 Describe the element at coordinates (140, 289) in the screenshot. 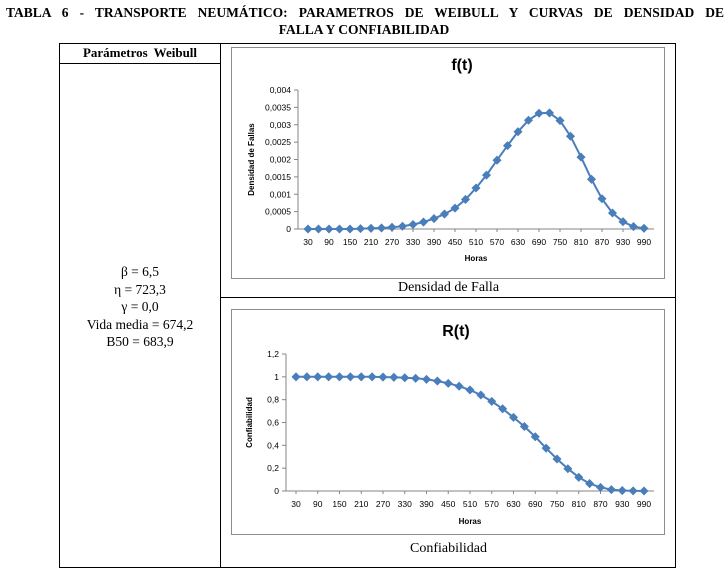

I see `parameter-eta: η = 723,3` at that location.